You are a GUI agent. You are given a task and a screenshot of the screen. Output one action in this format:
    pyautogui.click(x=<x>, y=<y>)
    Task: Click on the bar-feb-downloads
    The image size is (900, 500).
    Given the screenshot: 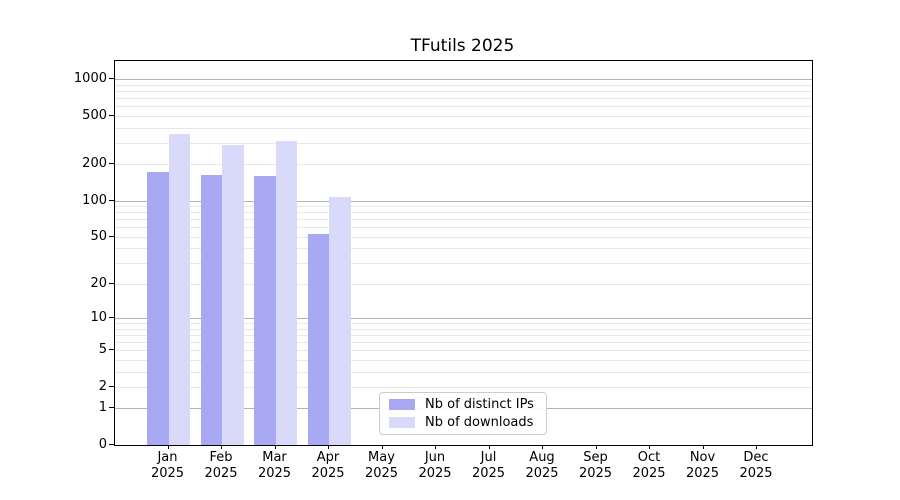 What is the action you would take?
    pyautogui.click(x=233, y=294)
    